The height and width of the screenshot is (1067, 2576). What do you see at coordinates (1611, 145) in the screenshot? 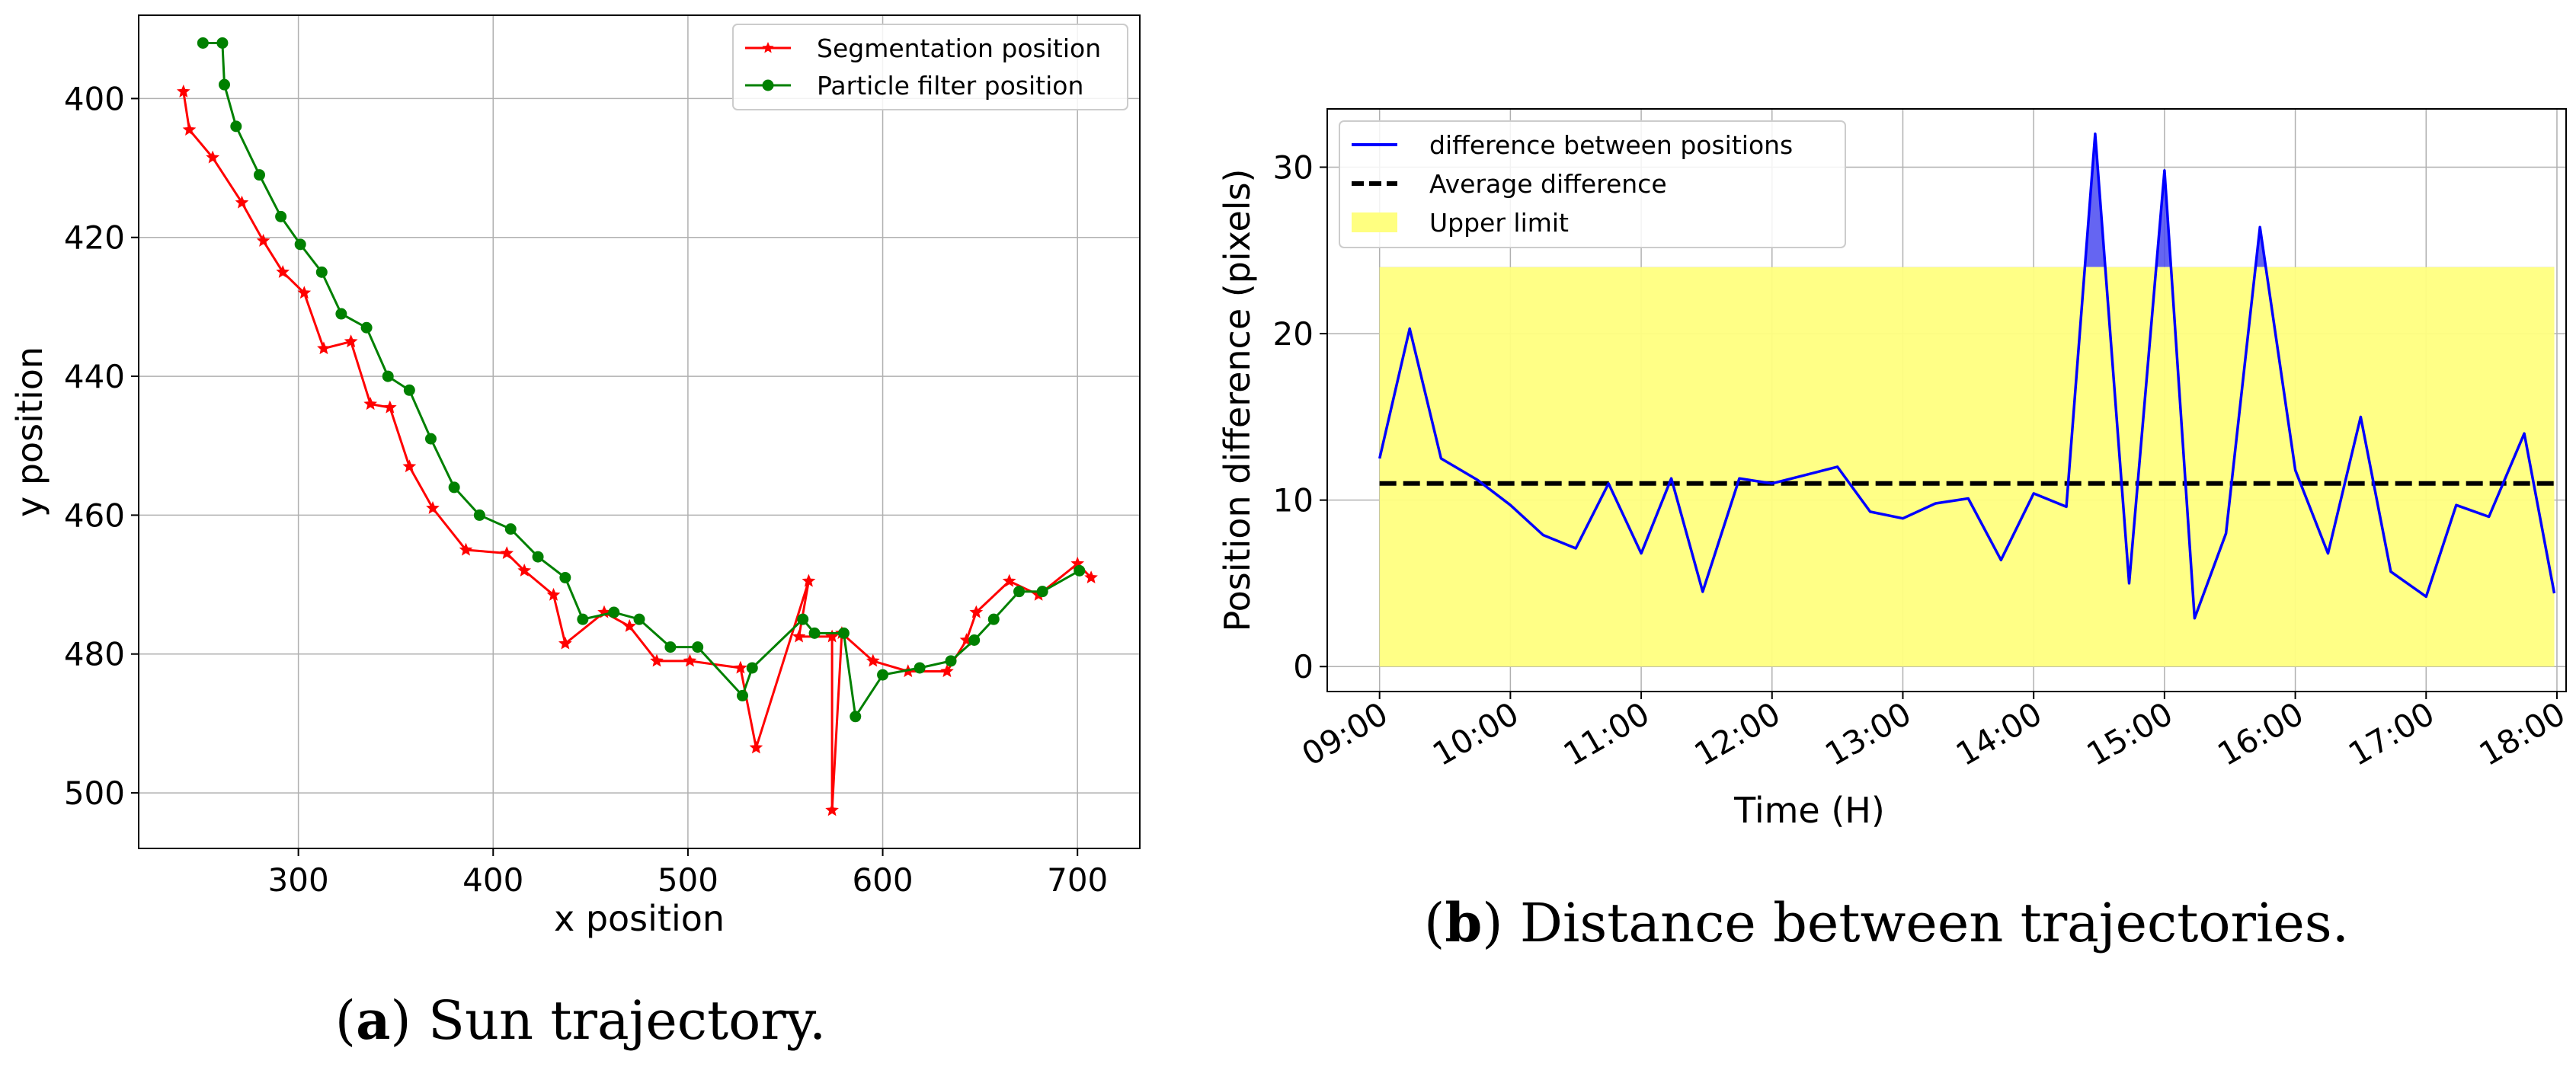
I see `legend-difference-label: difference between positions` at bounding box center [1611, 145].